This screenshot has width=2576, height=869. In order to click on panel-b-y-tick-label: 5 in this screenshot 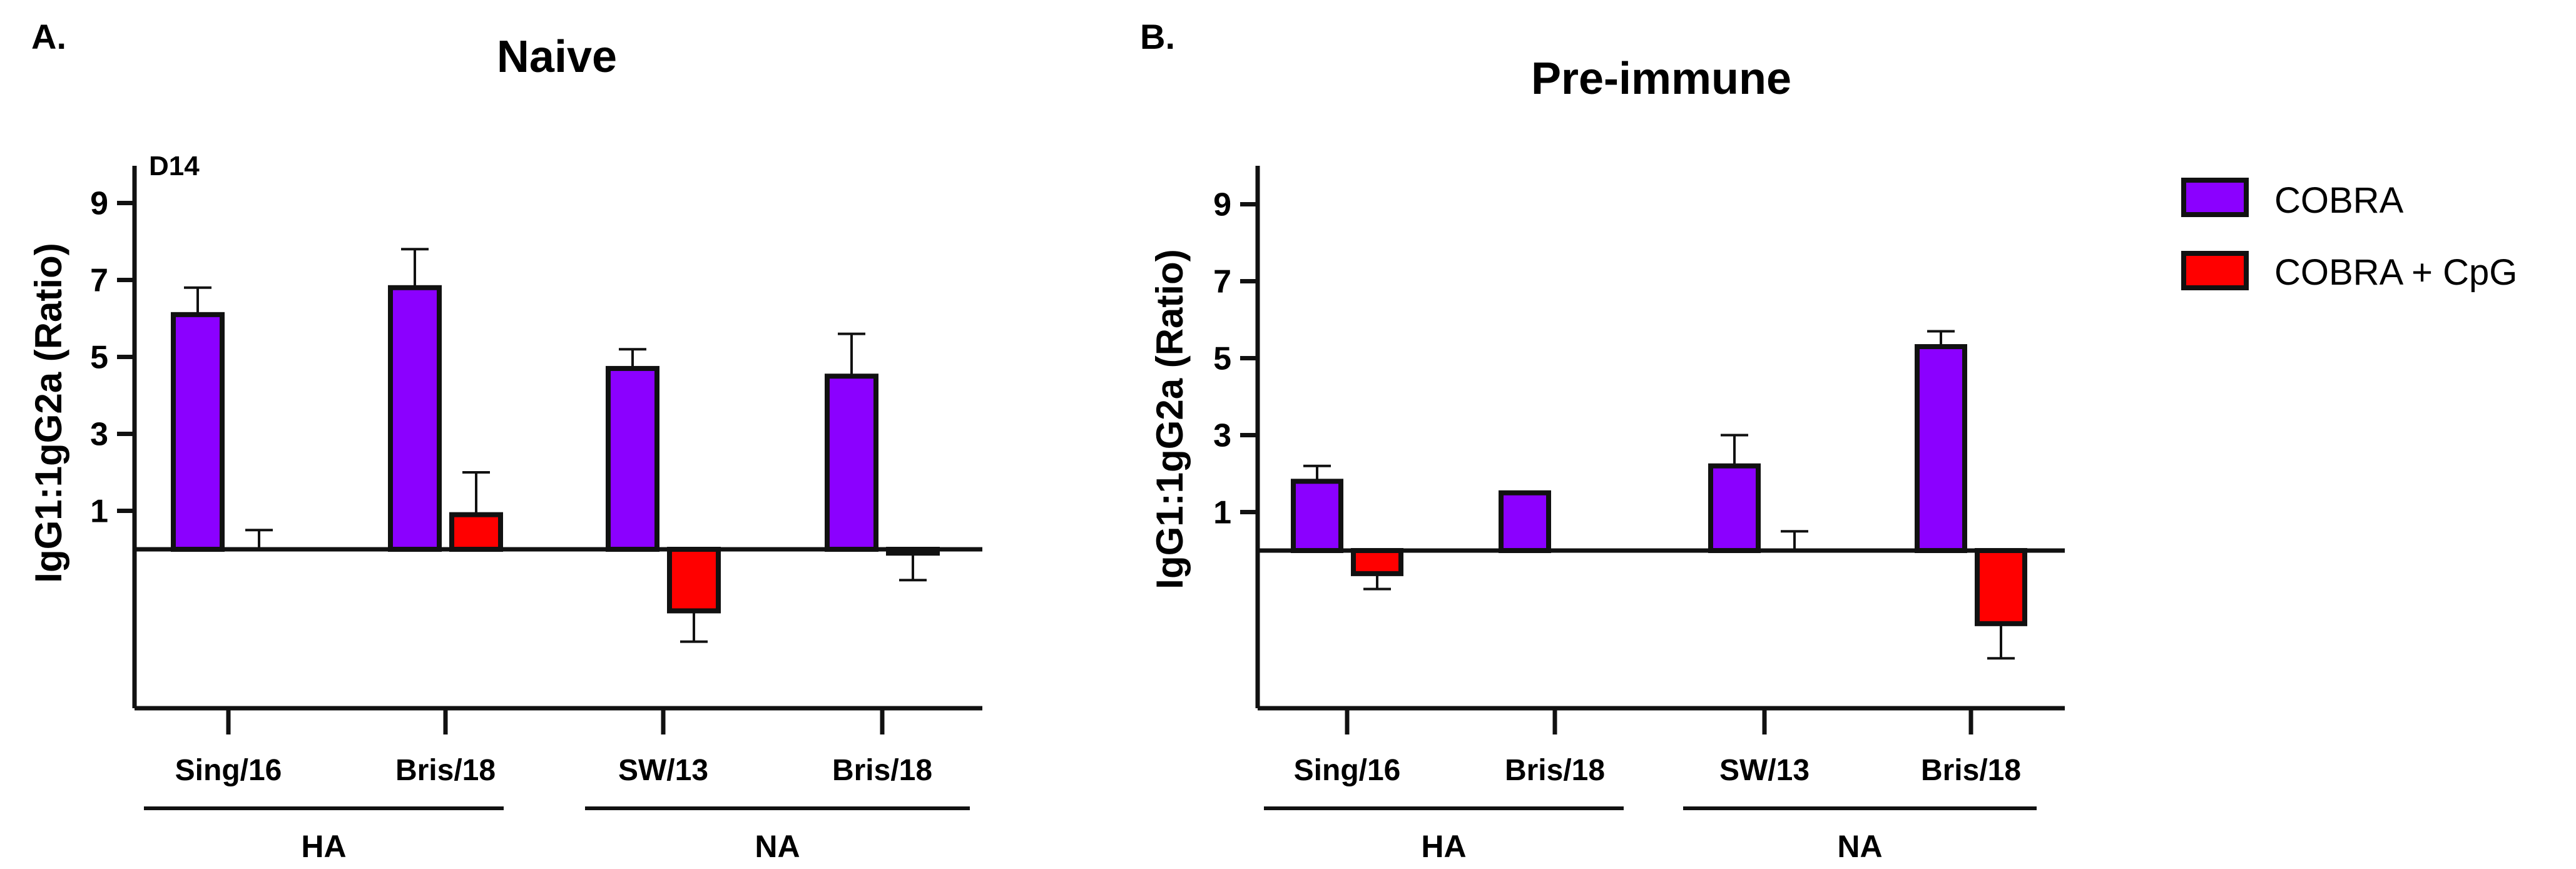, I will do `click(1222, 359)`.